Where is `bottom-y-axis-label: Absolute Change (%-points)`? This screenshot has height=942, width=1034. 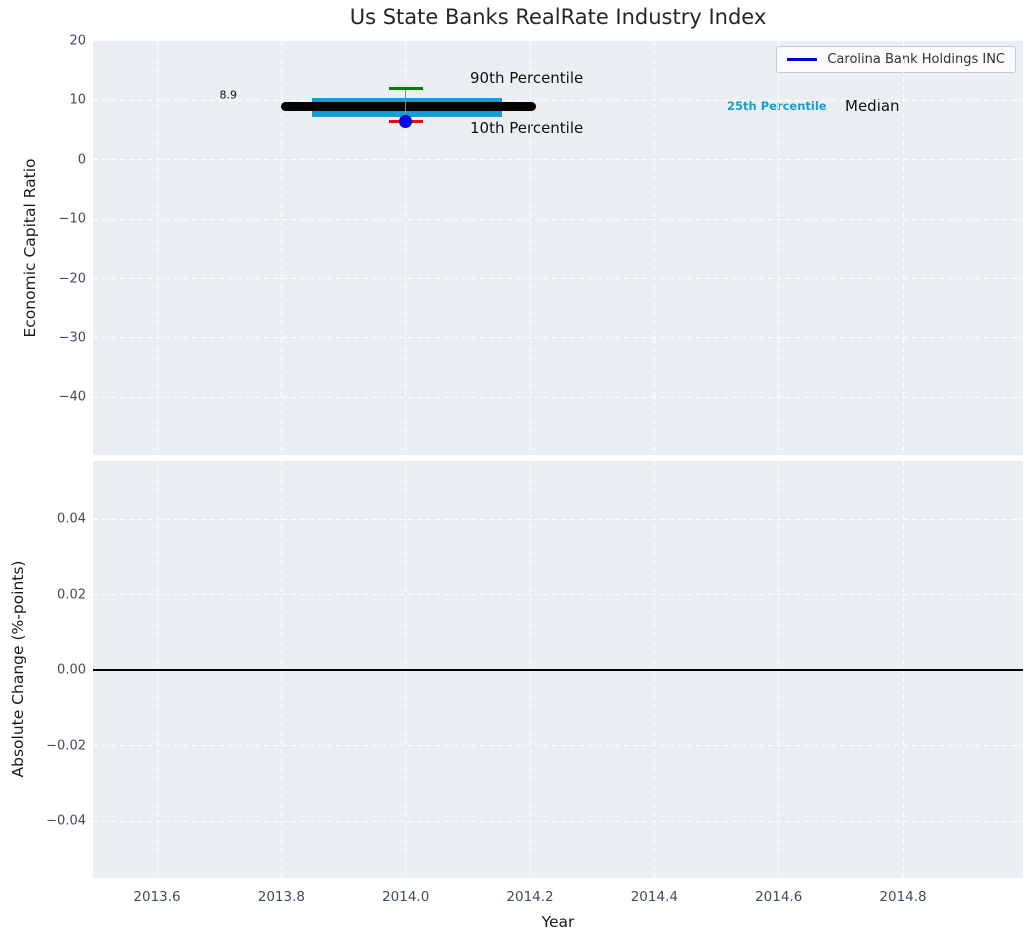
bottom-y-axis-label: Absolute Change (%-points) is located at coordinates (18, 669).